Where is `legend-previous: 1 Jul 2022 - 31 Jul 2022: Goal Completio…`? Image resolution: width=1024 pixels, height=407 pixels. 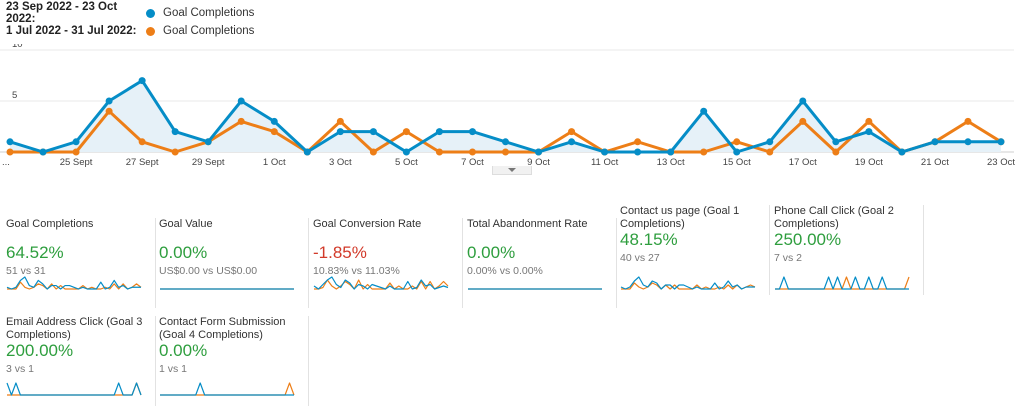
legend-previous: 1 Jul 2022 - 31 Jul 2022: Goal Completio… is located at coordinates (130, 31).